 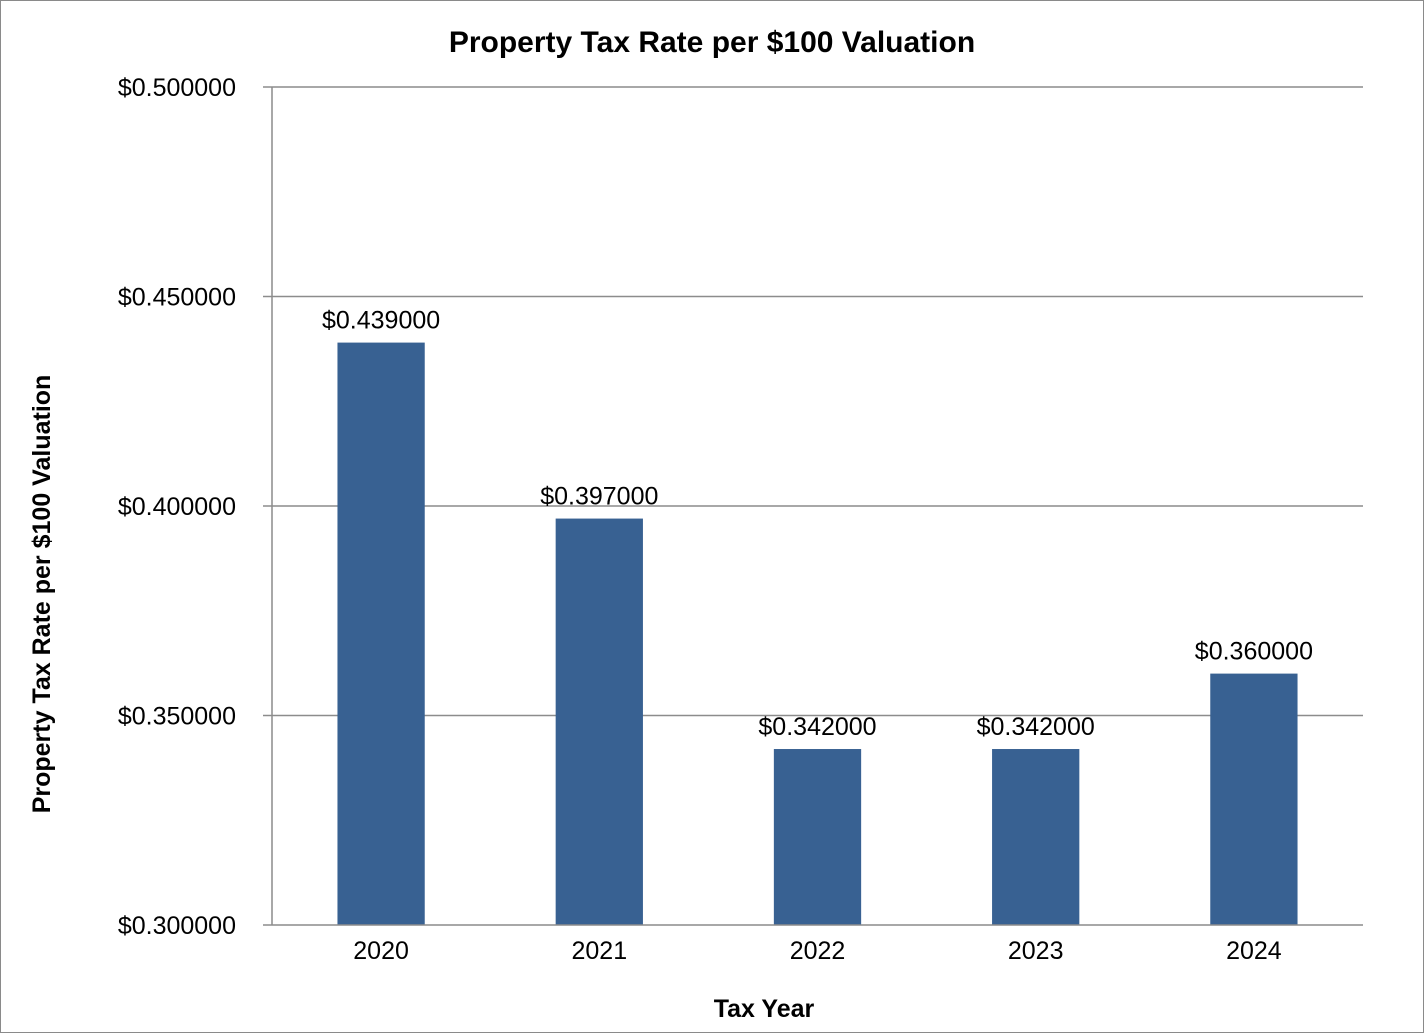 What do you see at coordinates (599, 497) in the screenshot?
I see `data-label-2021: $0.397000` at bounding box center [599, 497].